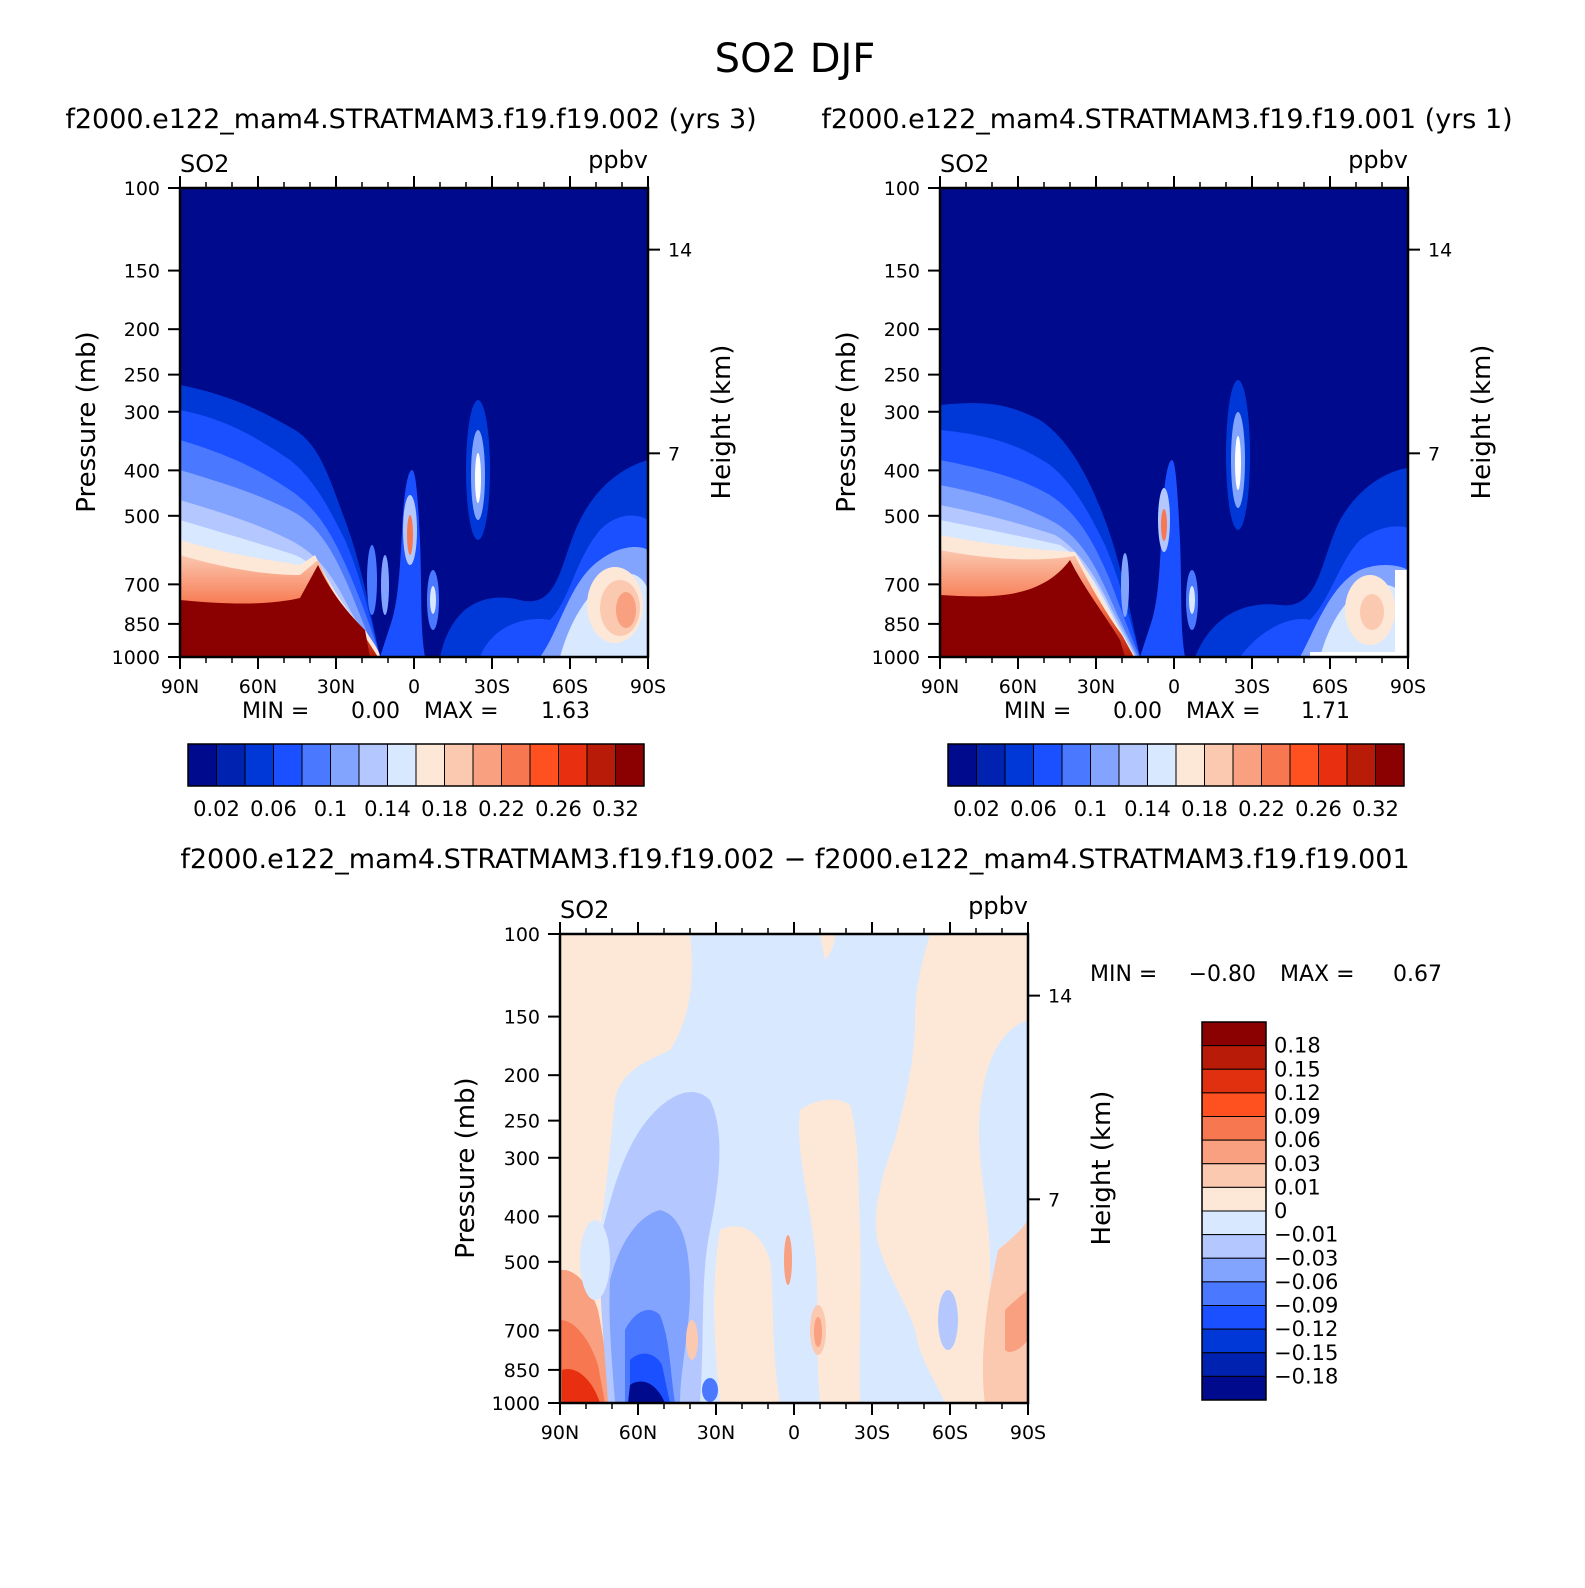  Describe the element at coordinates (1297, 1187) in the screenshot. I see `colorbar-label: 0.01` at that location.